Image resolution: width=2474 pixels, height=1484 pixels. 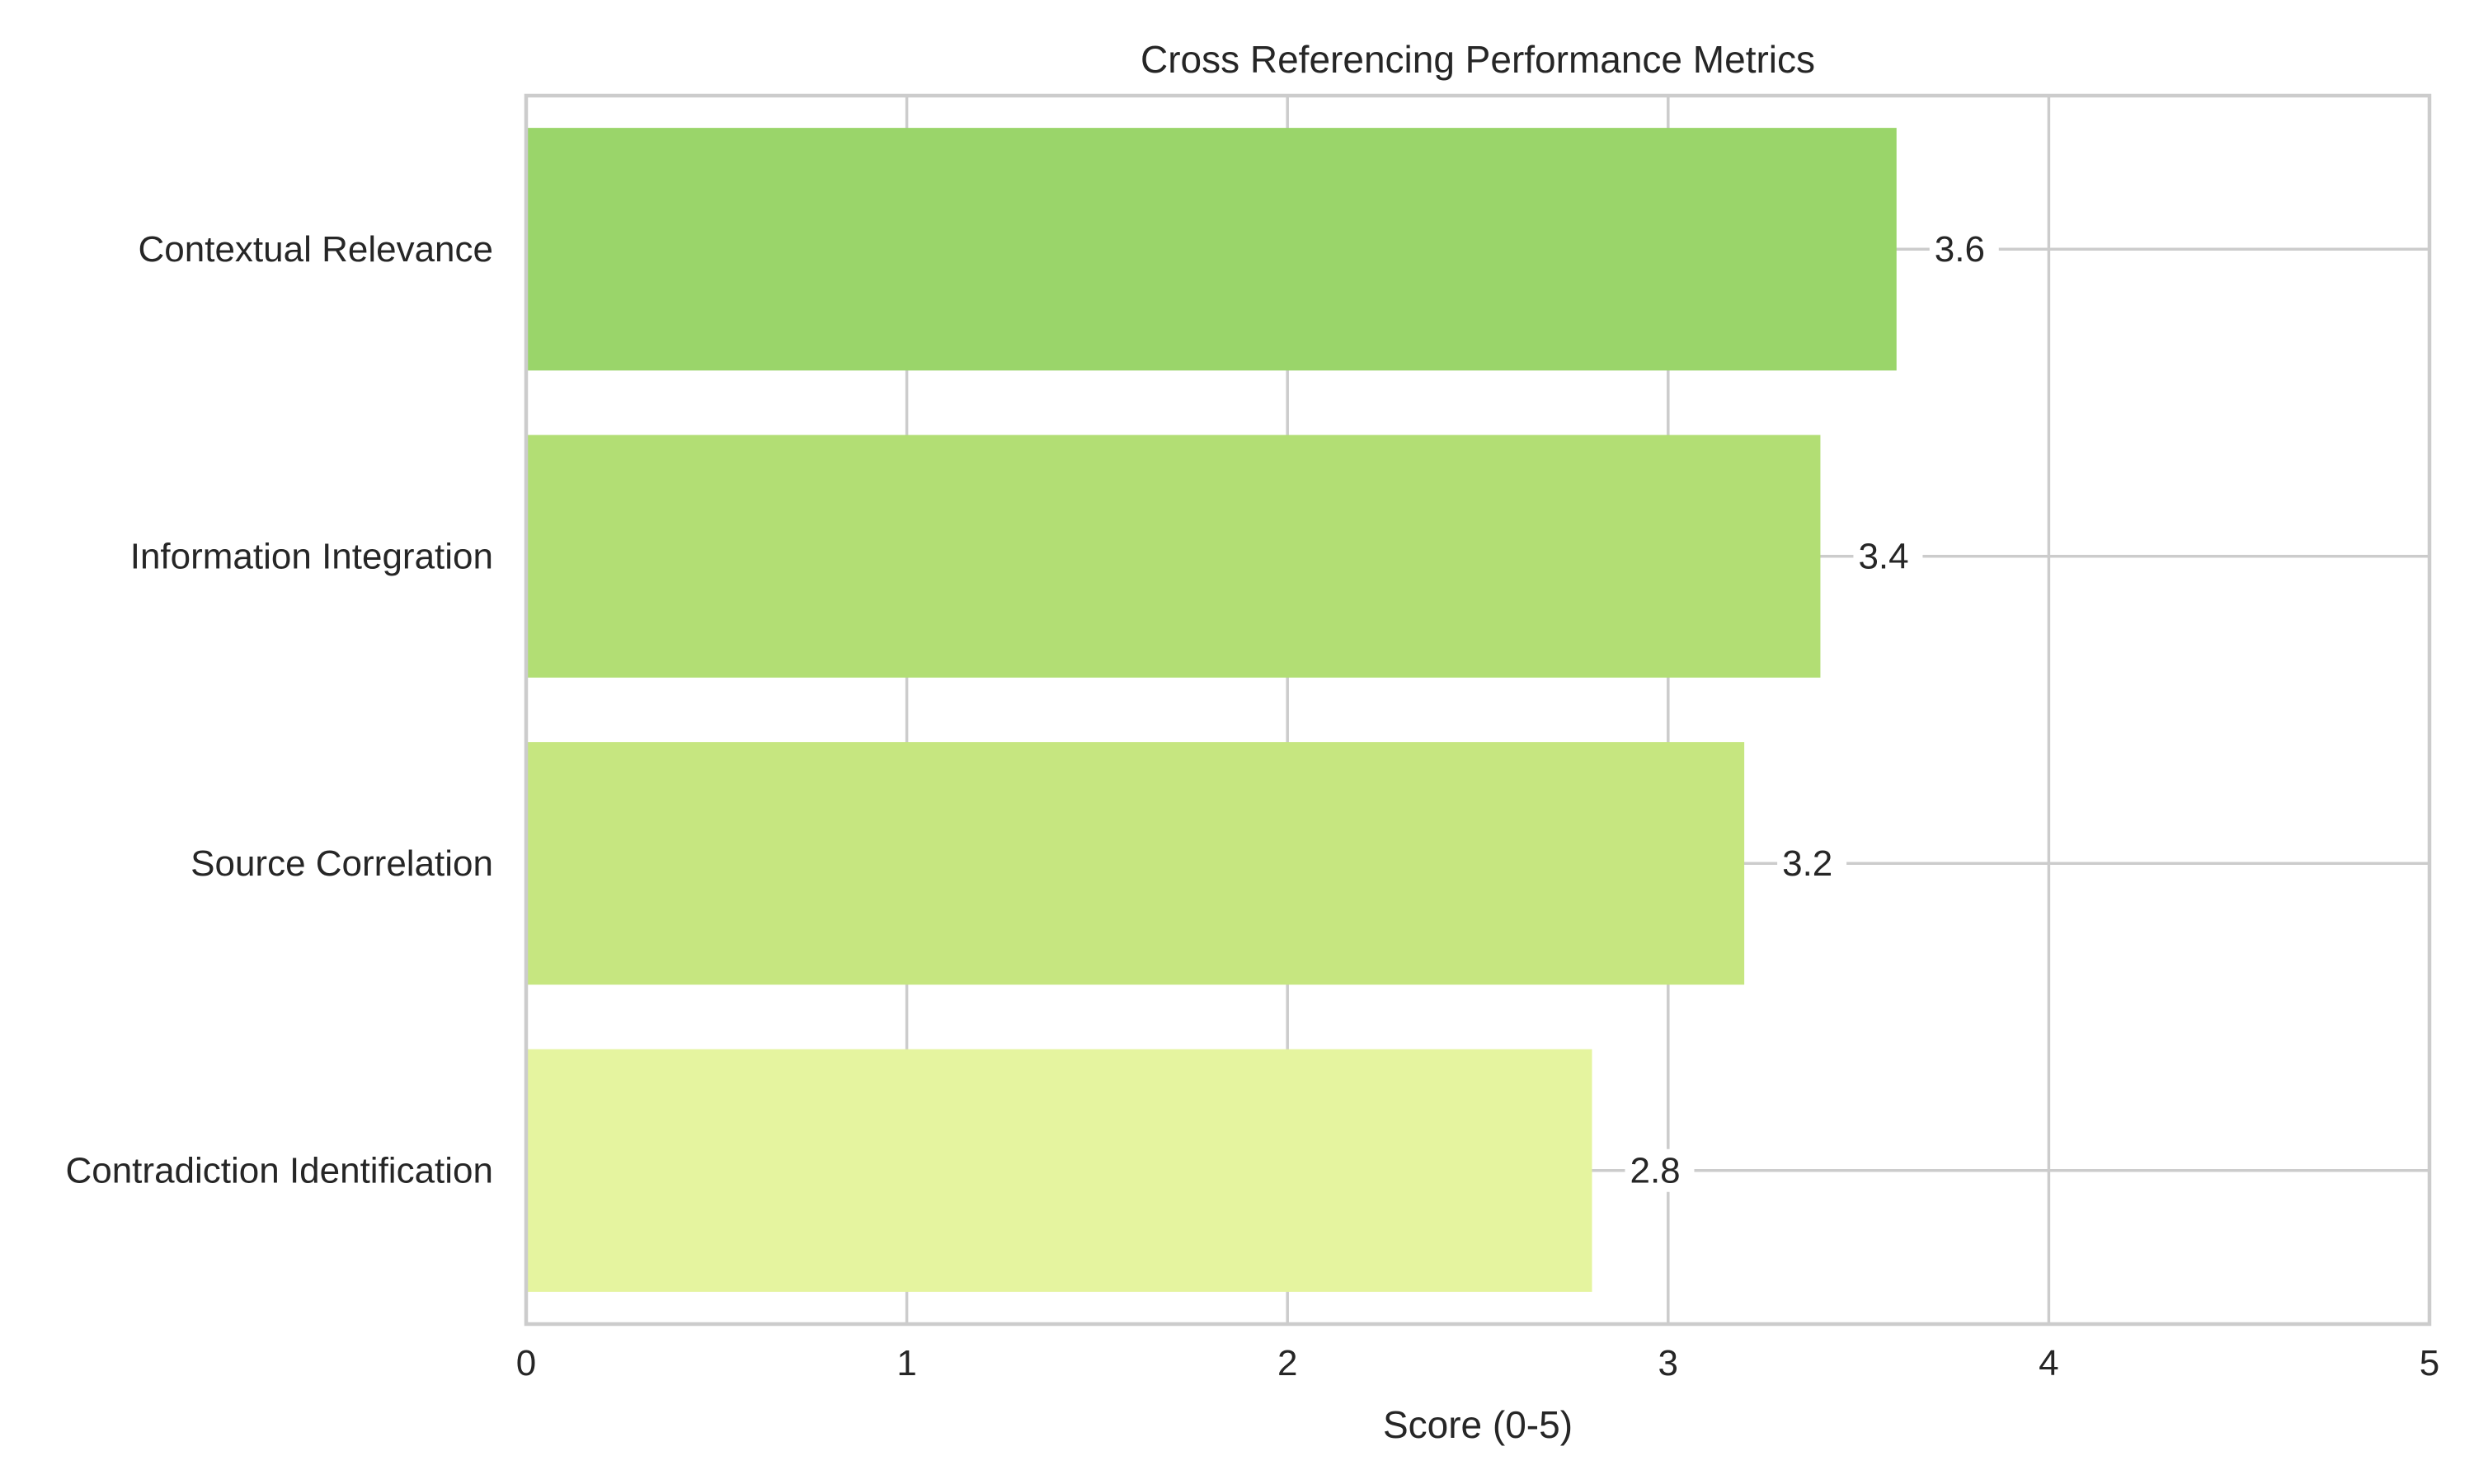 I want to click on value-label: 3.2, so click(x=1807, y=863).